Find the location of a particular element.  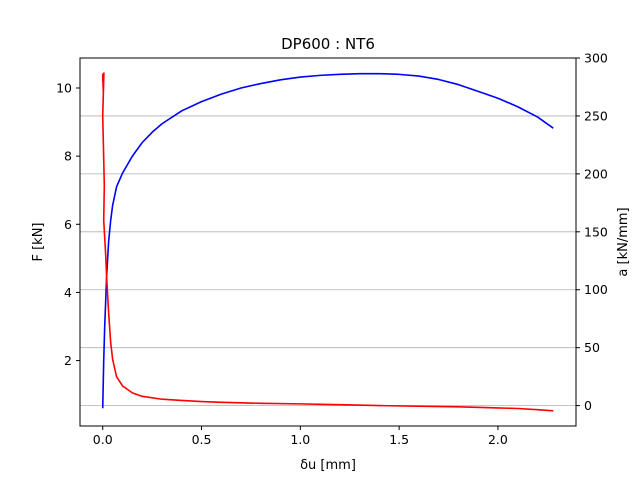

y-left-tick-label: 8 is located at coordinates (68, 156).